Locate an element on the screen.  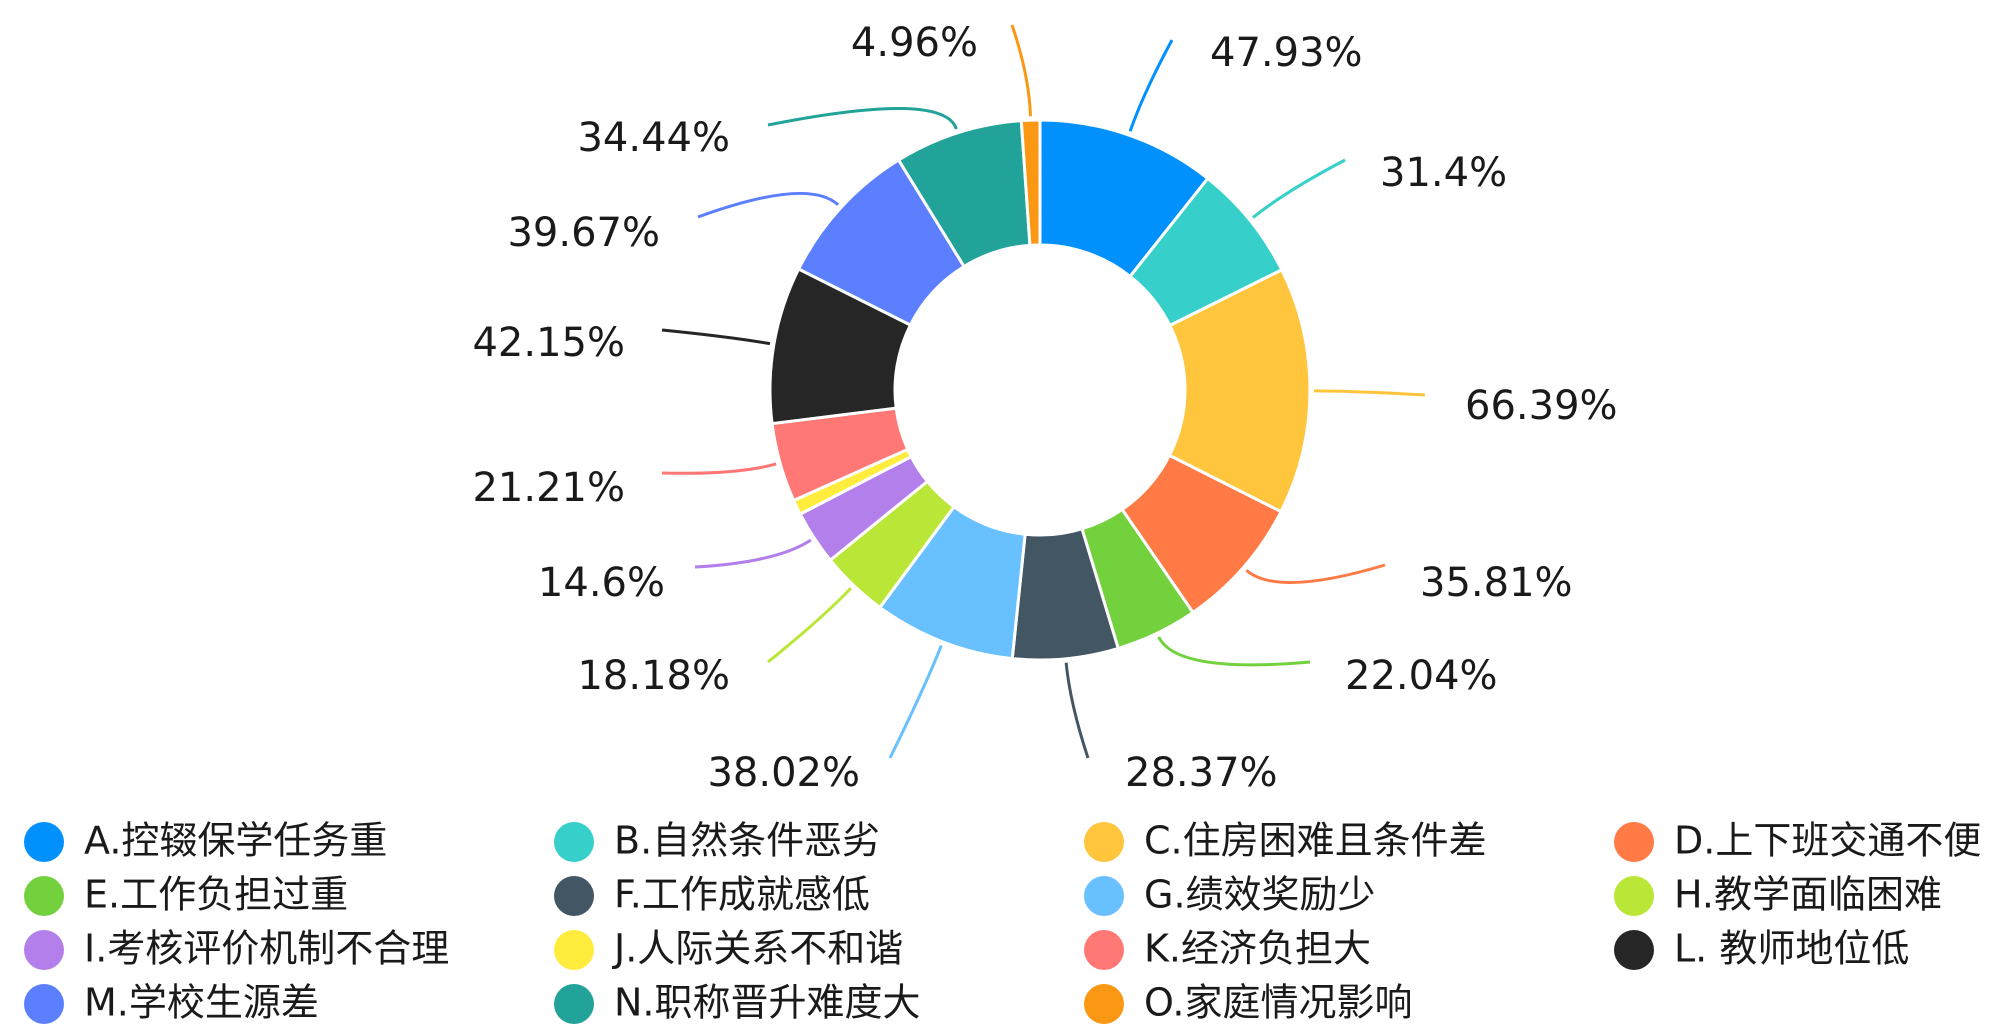
legend-label-14: N.职称晋升难度大 is located at coordinates (767, 1003).